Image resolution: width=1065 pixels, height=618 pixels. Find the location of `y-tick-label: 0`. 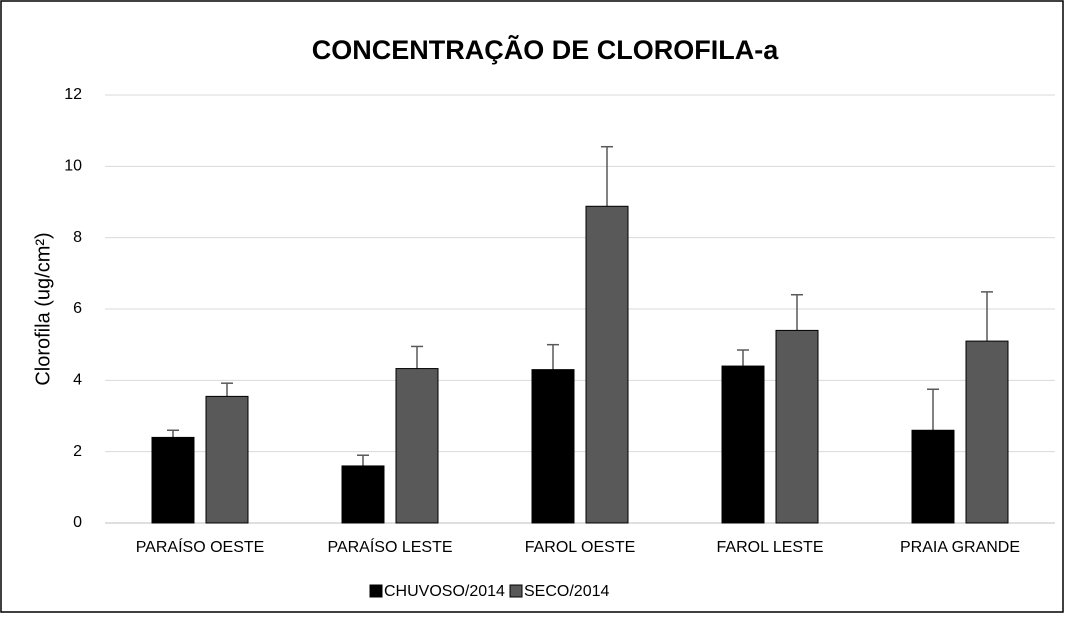

y-tick-label: 0 is located at coordinates (77, 522).